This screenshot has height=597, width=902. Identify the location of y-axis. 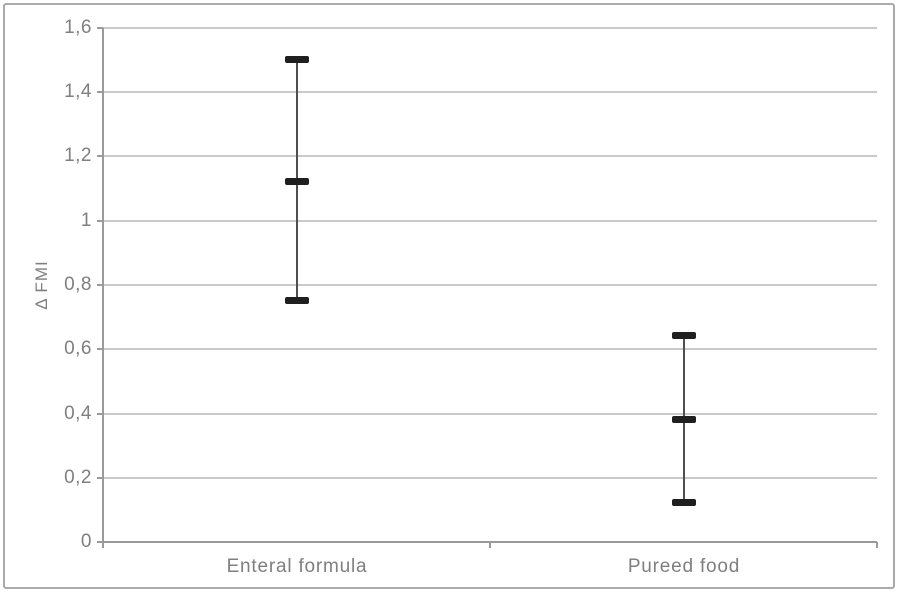
(103, 285).